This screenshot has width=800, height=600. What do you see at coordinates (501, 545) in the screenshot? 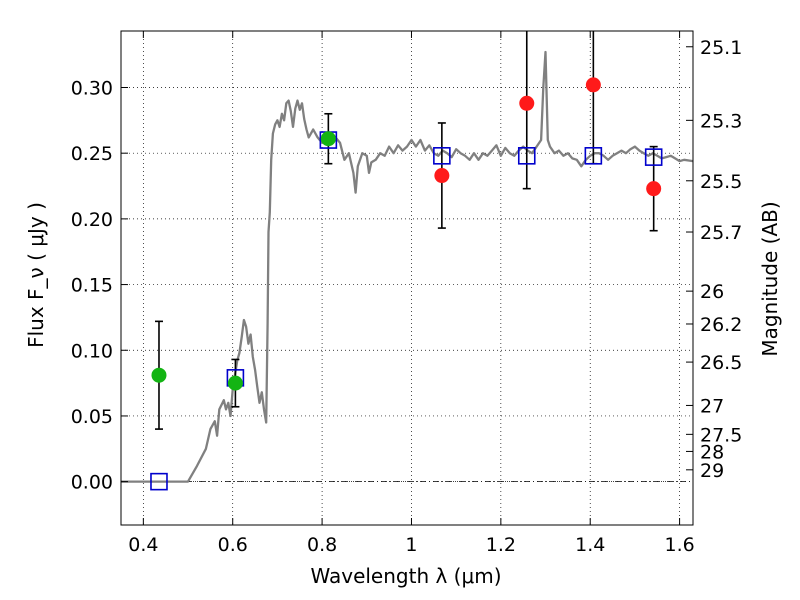
I see `x-tick-label: 1.2` at bounding box center [501, 545].